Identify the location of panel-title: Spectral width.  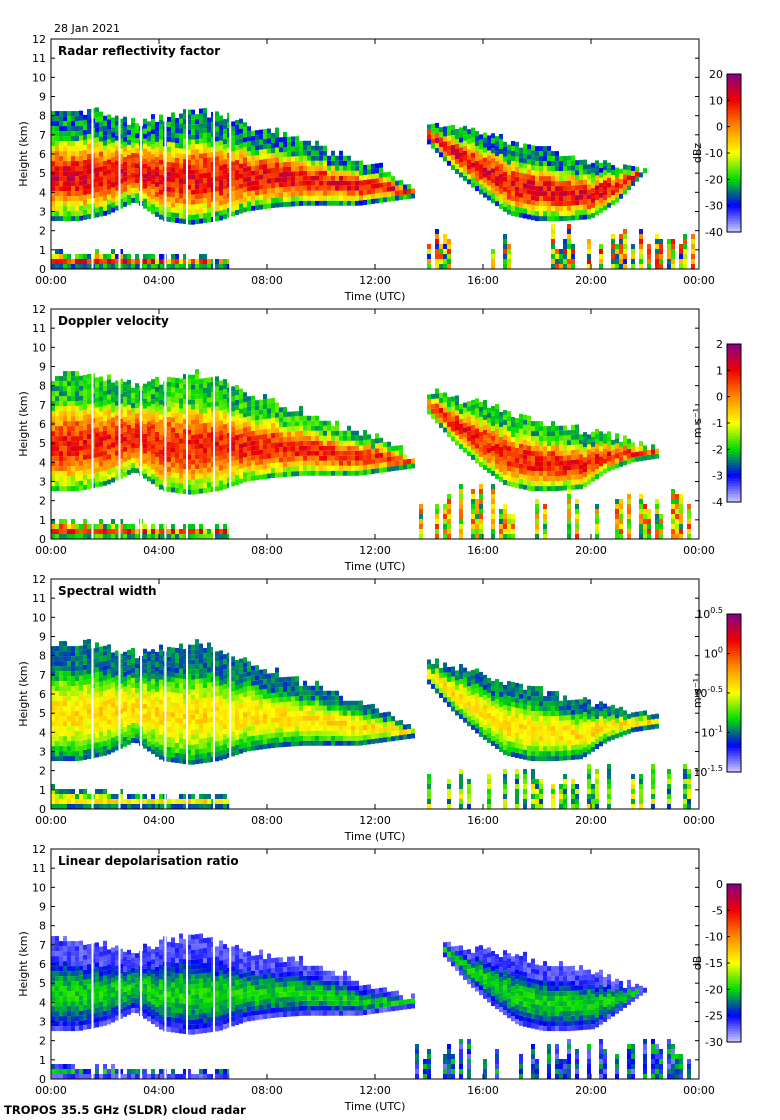
(107, 591).